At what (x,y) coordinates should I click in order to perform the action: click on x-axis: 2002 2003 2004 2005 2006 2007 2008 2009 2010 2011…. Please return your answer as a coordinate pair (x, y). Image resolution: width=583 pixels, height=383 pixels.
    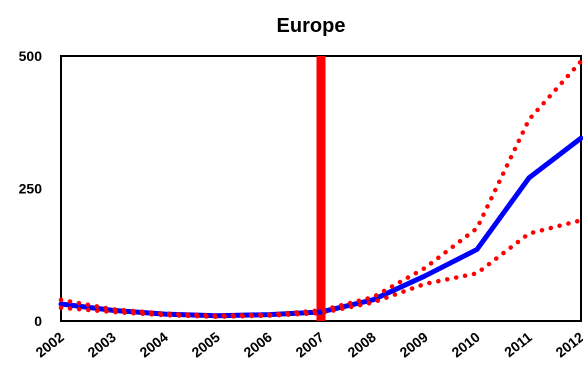
    Looking at the image, I should click on (307, 345).